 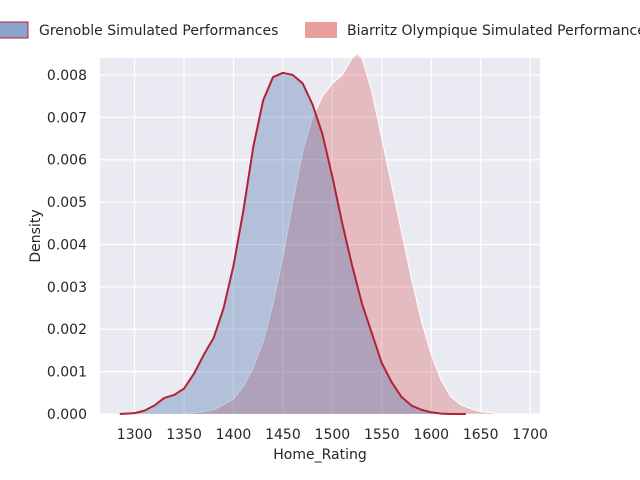 I want to click on y-tick-label: 0.000, so click(x=67, y=415).